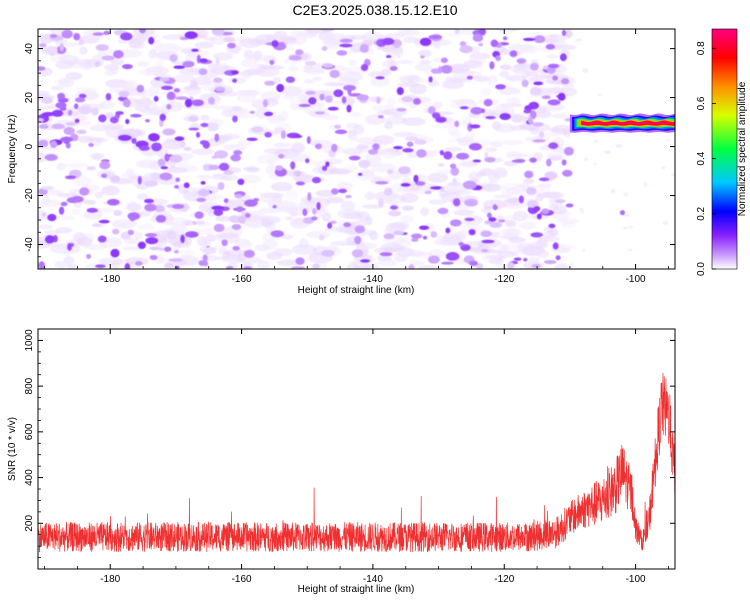 The width and height of the screenshot is (750, 600). I want to click on spectrogram-signal-band, so click(622, 123).